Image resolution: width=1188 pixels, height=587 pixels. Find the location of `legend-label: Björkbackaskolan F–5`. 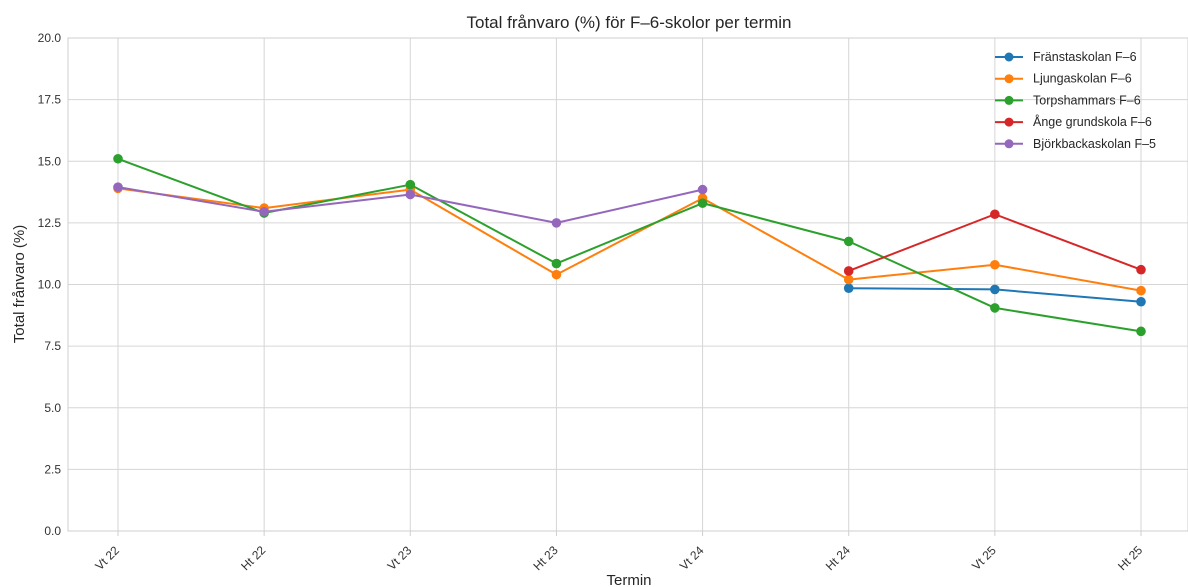

legend-label: Björkbackaskolan F–5 is located at coordinates (1094, 144).